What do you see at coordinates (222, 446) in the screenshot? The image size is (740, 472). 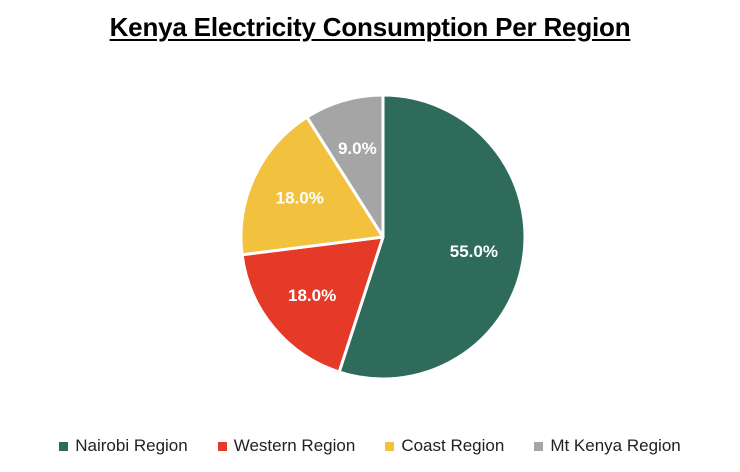 I see `legend-swatch-western` at bounding box center [222, 446].